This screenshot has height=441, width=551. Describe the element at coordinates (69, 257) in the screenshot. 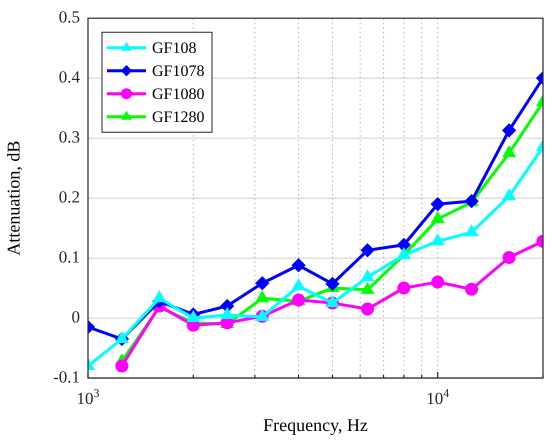

I see `y-tick-label: 0.1` at that location.